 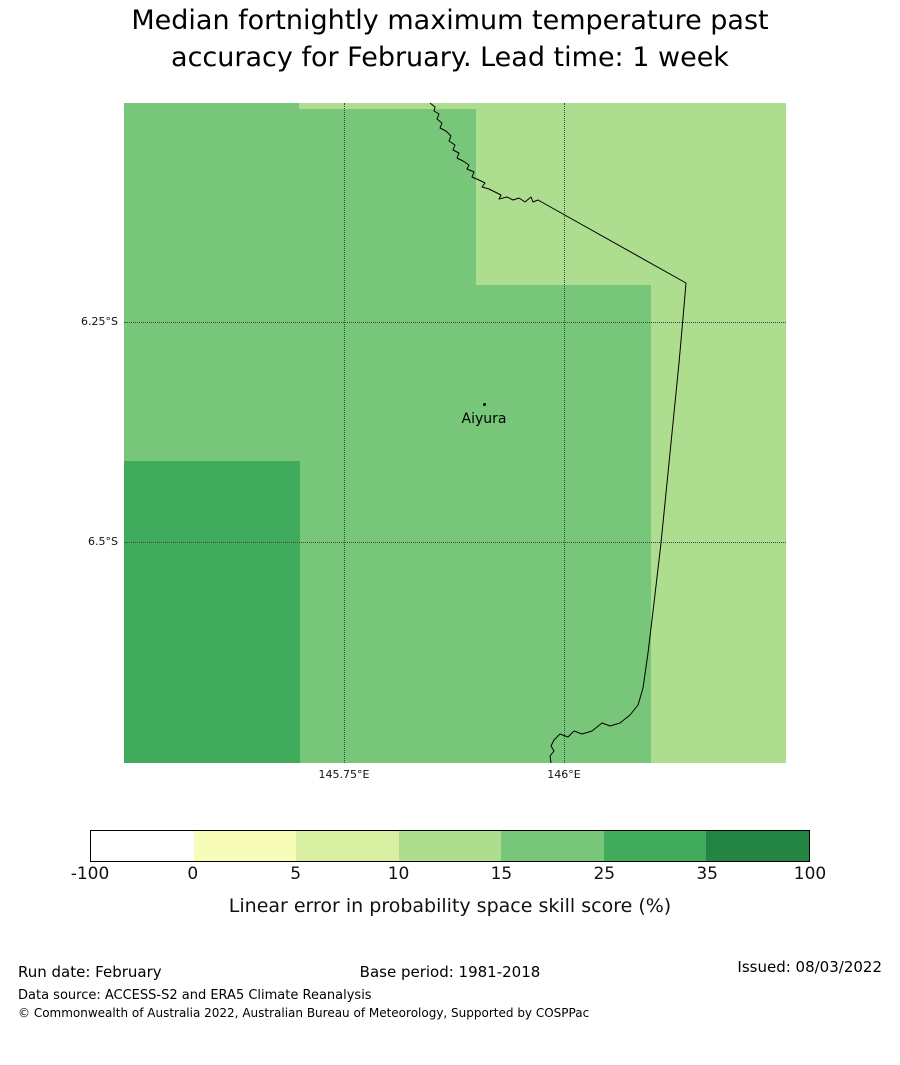 What do you see at coordinates (810, 874) in the screenshot?
I see `colorbar-tick-7: 100` at bounding box center [810, 874].